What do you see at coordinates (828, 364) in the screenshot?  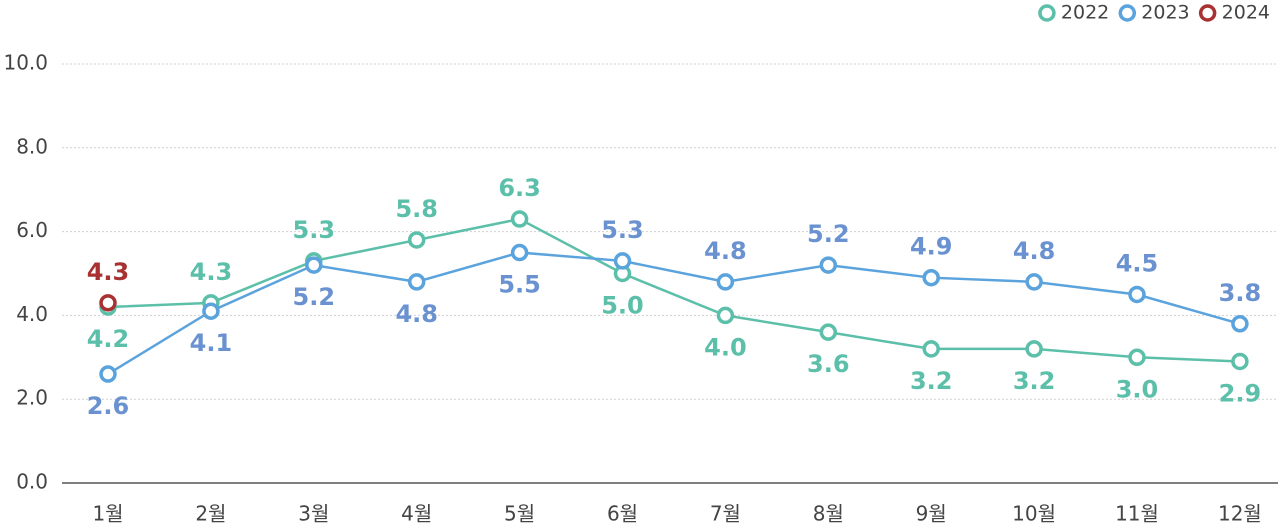 I see `data-label: 3.6` at bounding box center [828, 364].